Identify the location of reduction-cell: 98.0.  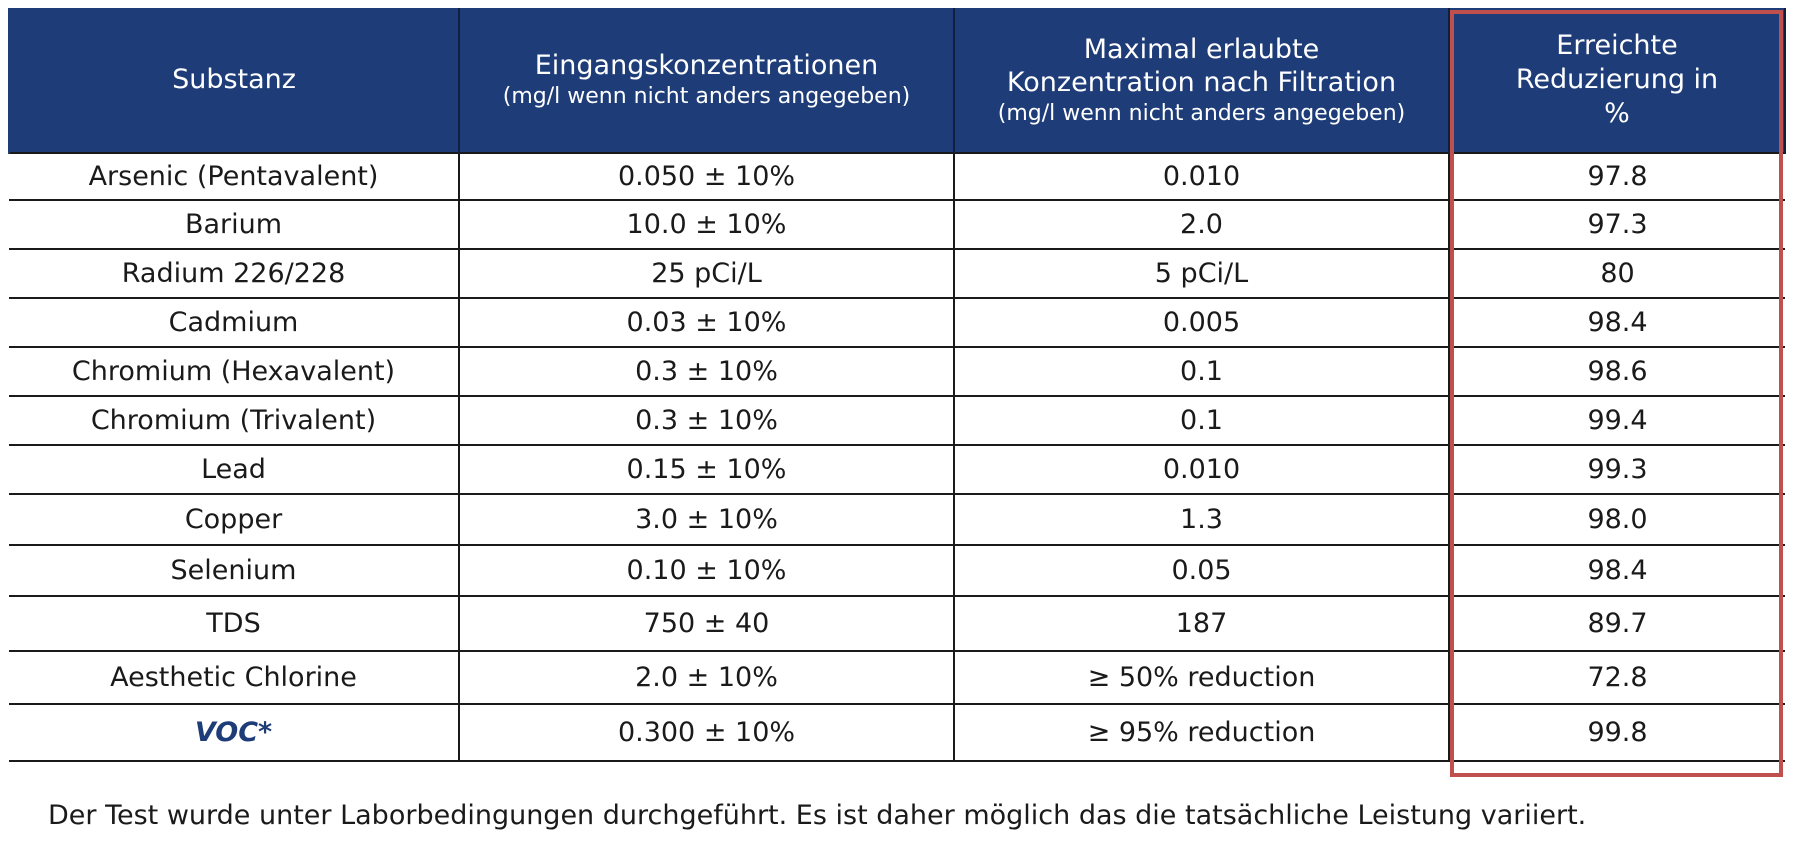
(1616, 519).